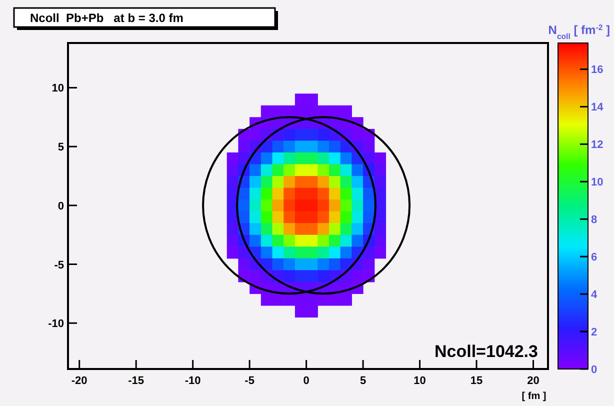  I want to click on color-bar-label: 0, so click(594, 370).